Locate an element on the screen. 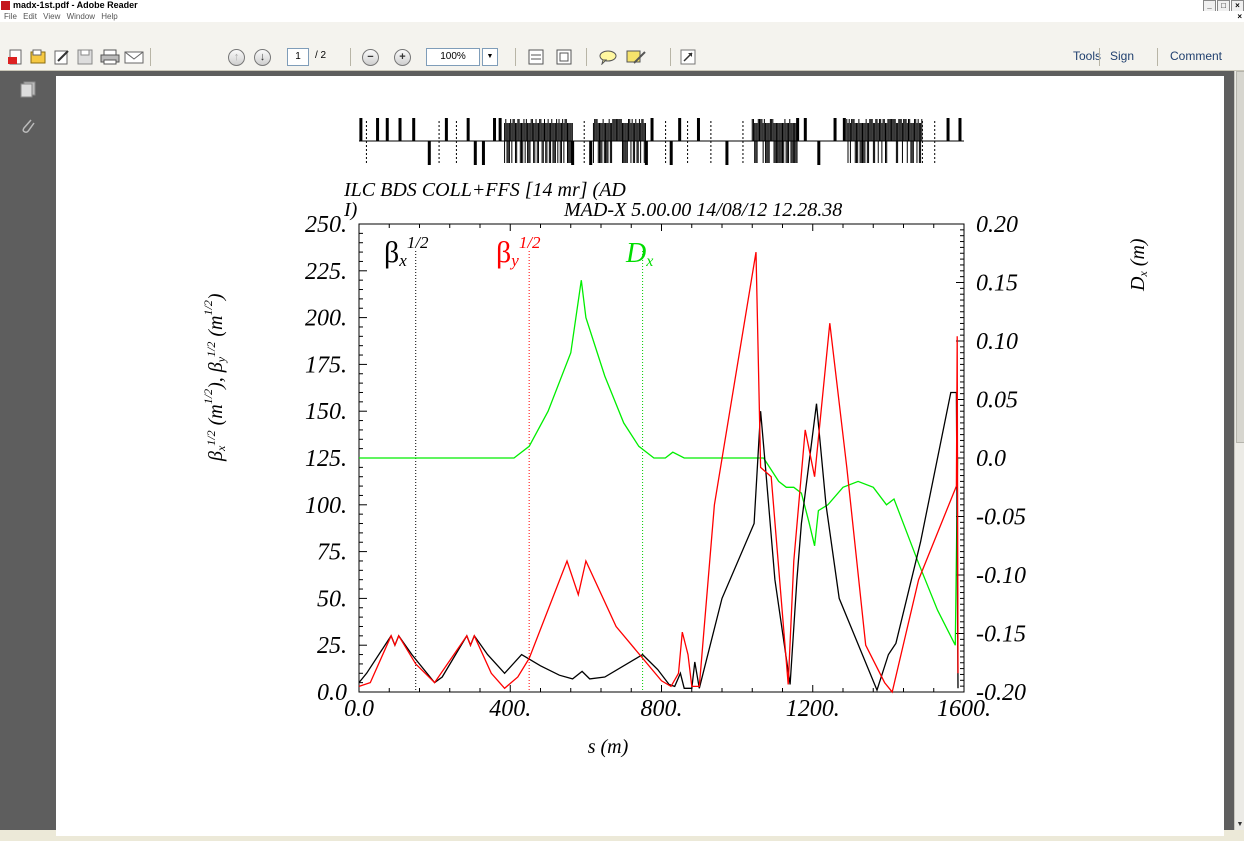  legend-marker-lines is located at coordinates (529, 471).